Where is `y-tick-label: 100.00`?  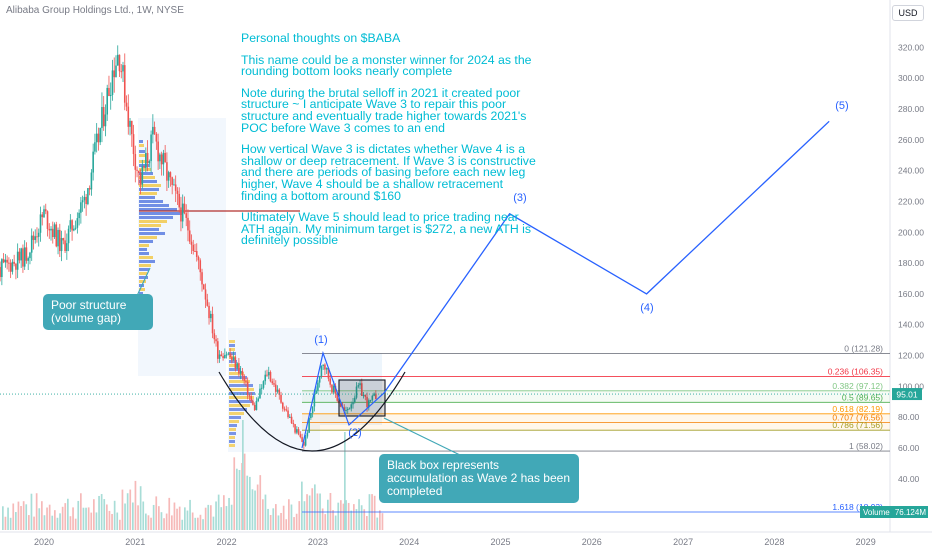 y-tick-label: 100.00 is located at coordinates (911, 386).